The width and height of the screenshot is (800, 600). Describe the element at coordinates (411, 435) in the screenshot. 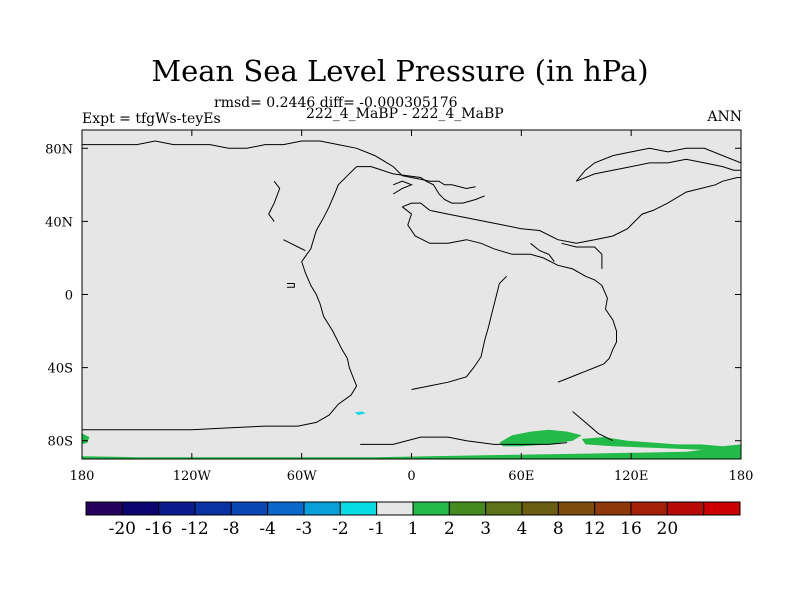

I see `anomaly-layer` at that location.